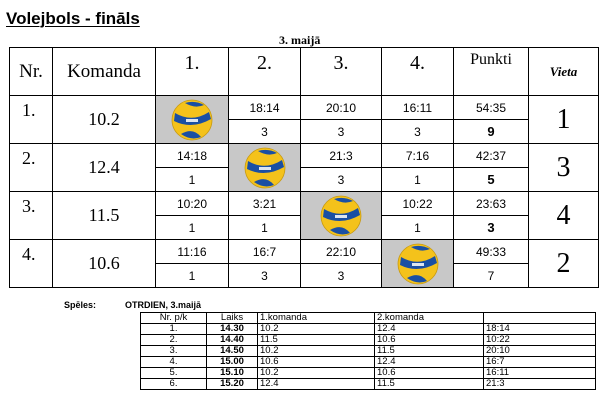  I want to click on header-col-1: 1., so click(192, 71).